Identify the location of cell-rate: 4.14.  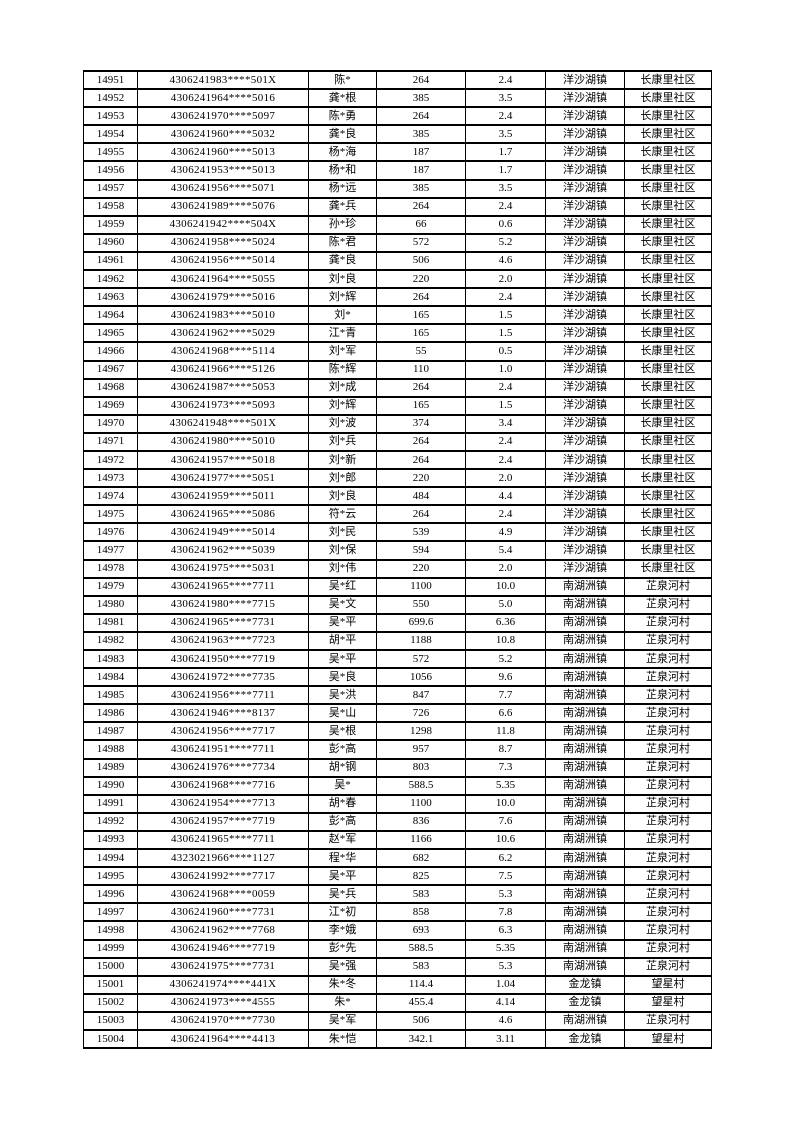
(505, 1002).